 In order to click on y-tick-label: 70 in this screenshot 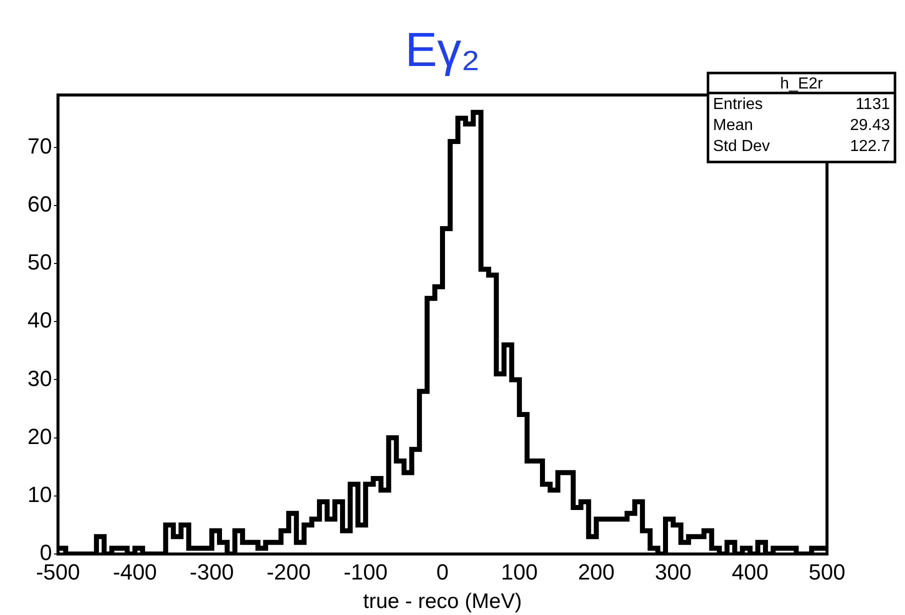, I will do `click(40, 145)`.